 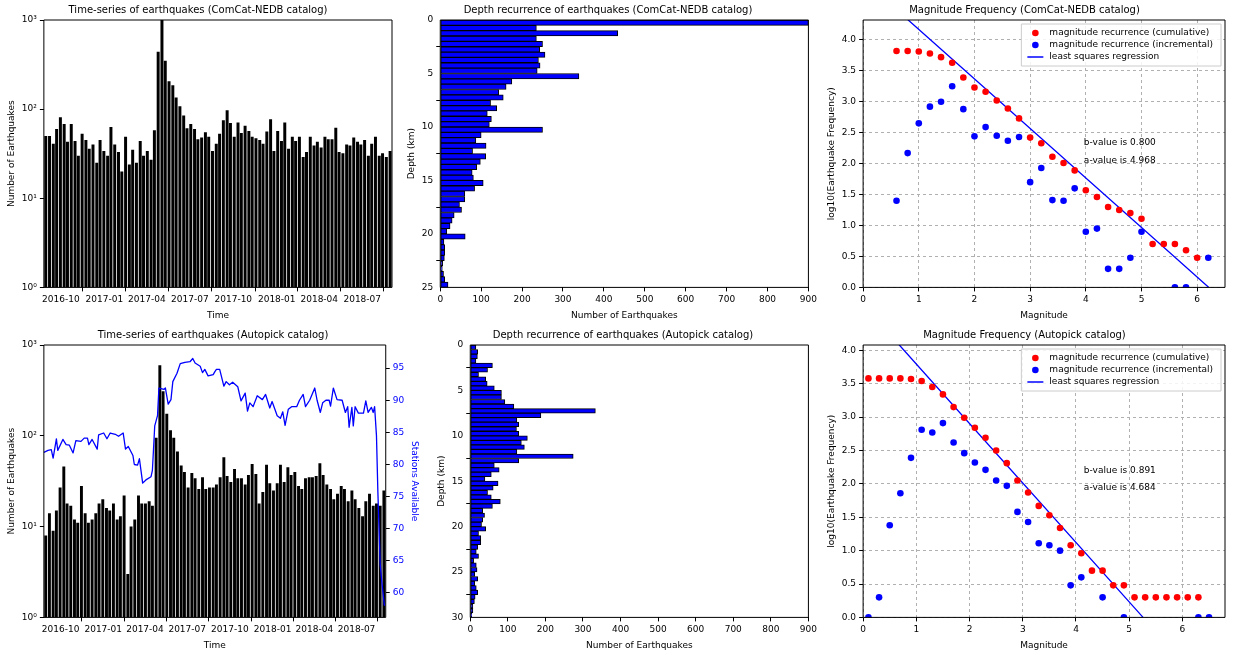 I want to click on x-tick-label: 100, so click(x=481, y=299).